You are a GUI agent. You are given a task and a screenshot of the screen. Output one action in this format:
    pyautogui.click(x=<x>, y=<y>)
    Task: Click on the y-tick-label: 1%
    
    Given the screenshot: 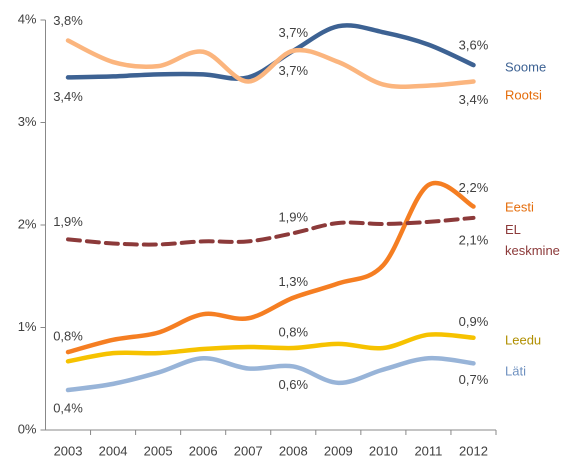 What is the action you would take?
    pyautogui.click(x=27, y=326)
    